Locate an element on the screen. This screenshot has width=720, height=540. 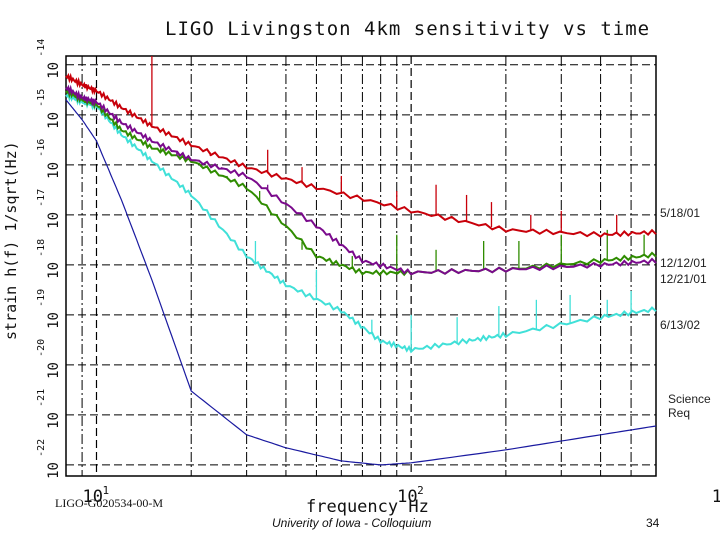
chart-title: LIGO Livingston 4km sensitivity vs time is located at coordinates (408, 29).